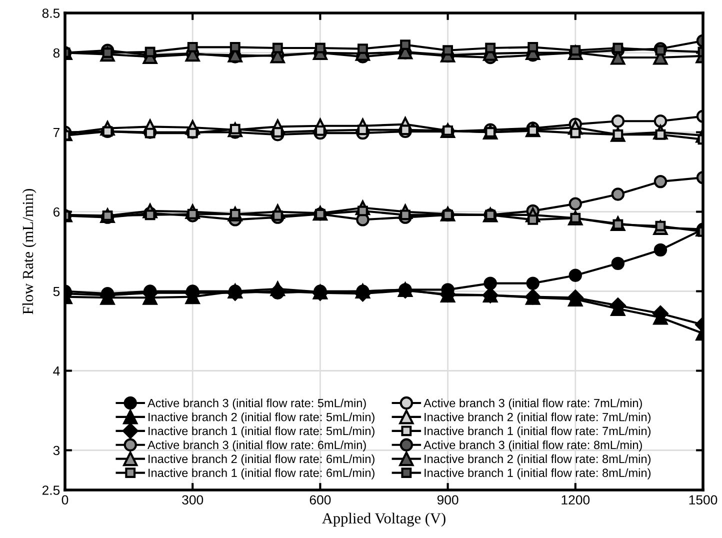 The width and height of the screenshot is (722, 538). What do you see at coordinates (537, 432) in the screenshot?
I see `legend-label: Inactive branch 1 (initial flow rate: 7mL/min)` at bounding box center [537, 432].